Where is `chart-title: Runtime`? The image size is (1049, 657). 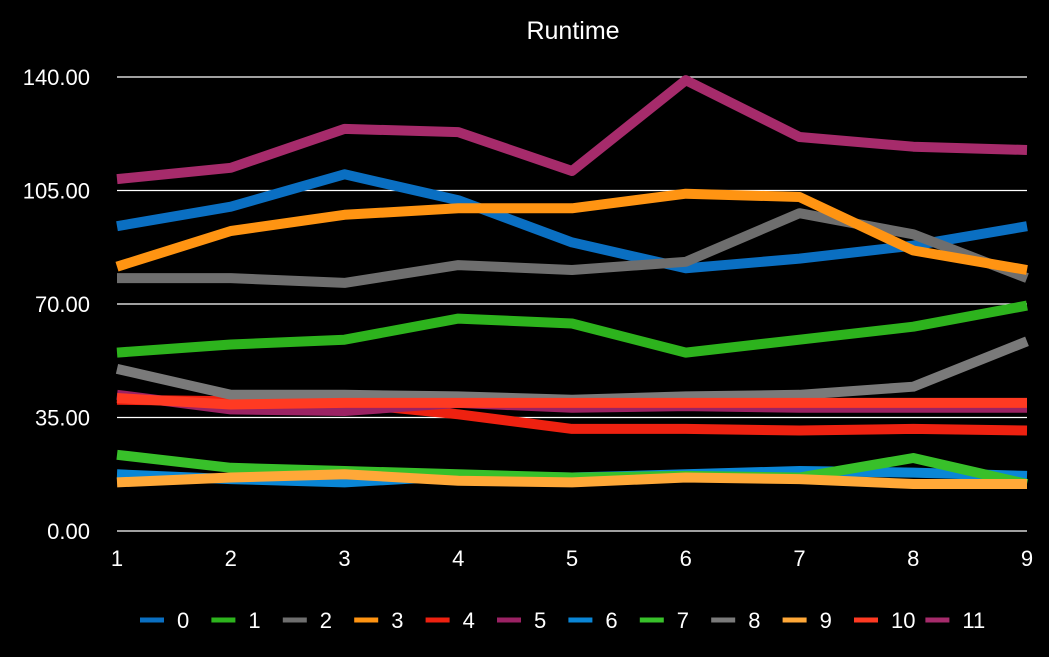
chart-title: Runtime is located at coordinates (572, 31).